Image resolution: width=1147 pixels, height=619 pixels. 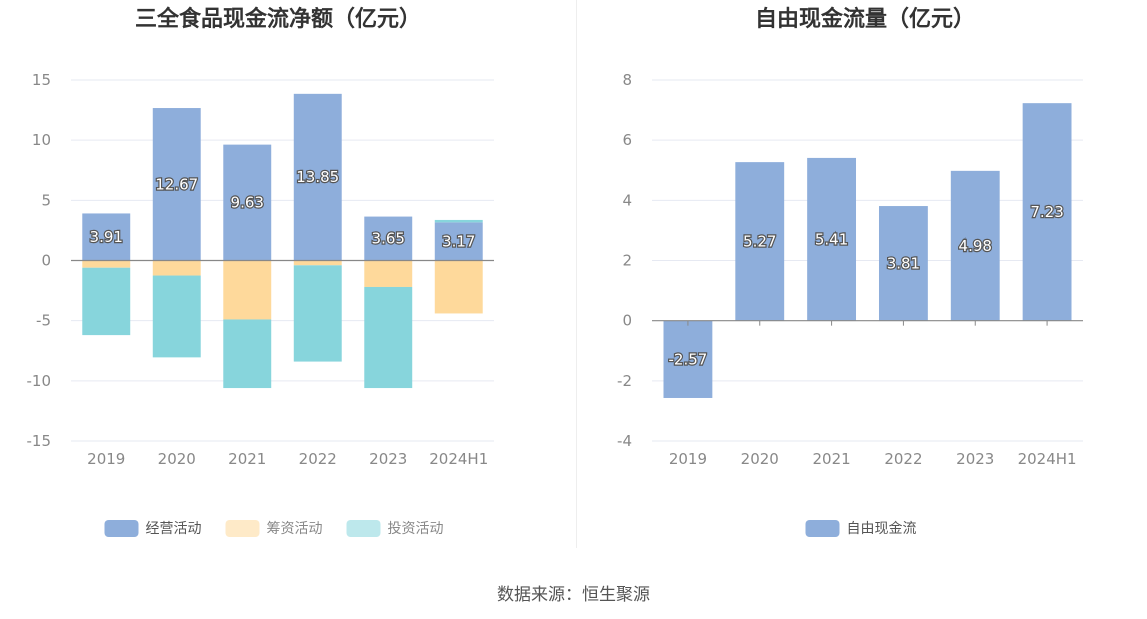 I want to click on bar-2019-s2, so click(x=106, y=301).